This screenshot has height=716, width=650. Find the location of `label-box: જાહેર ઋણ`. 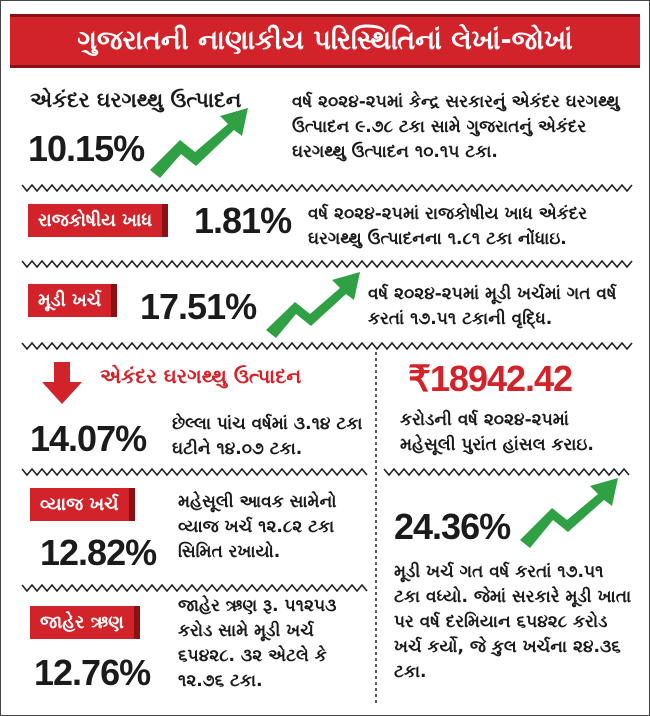

label-box: જાહેર ઋણ is located at coordinates (85, 622).